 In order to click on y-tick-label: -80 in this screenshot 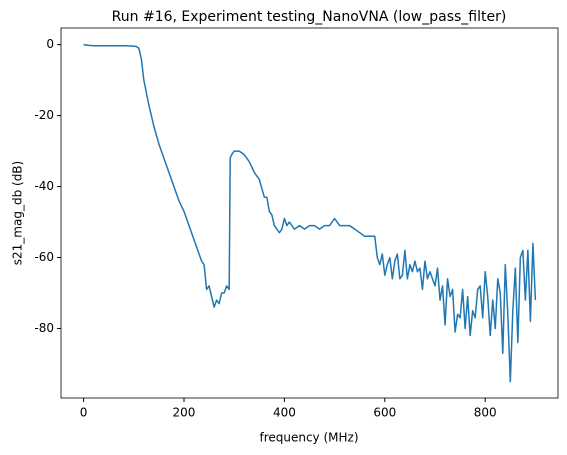, I will do `click(44, 328)`.